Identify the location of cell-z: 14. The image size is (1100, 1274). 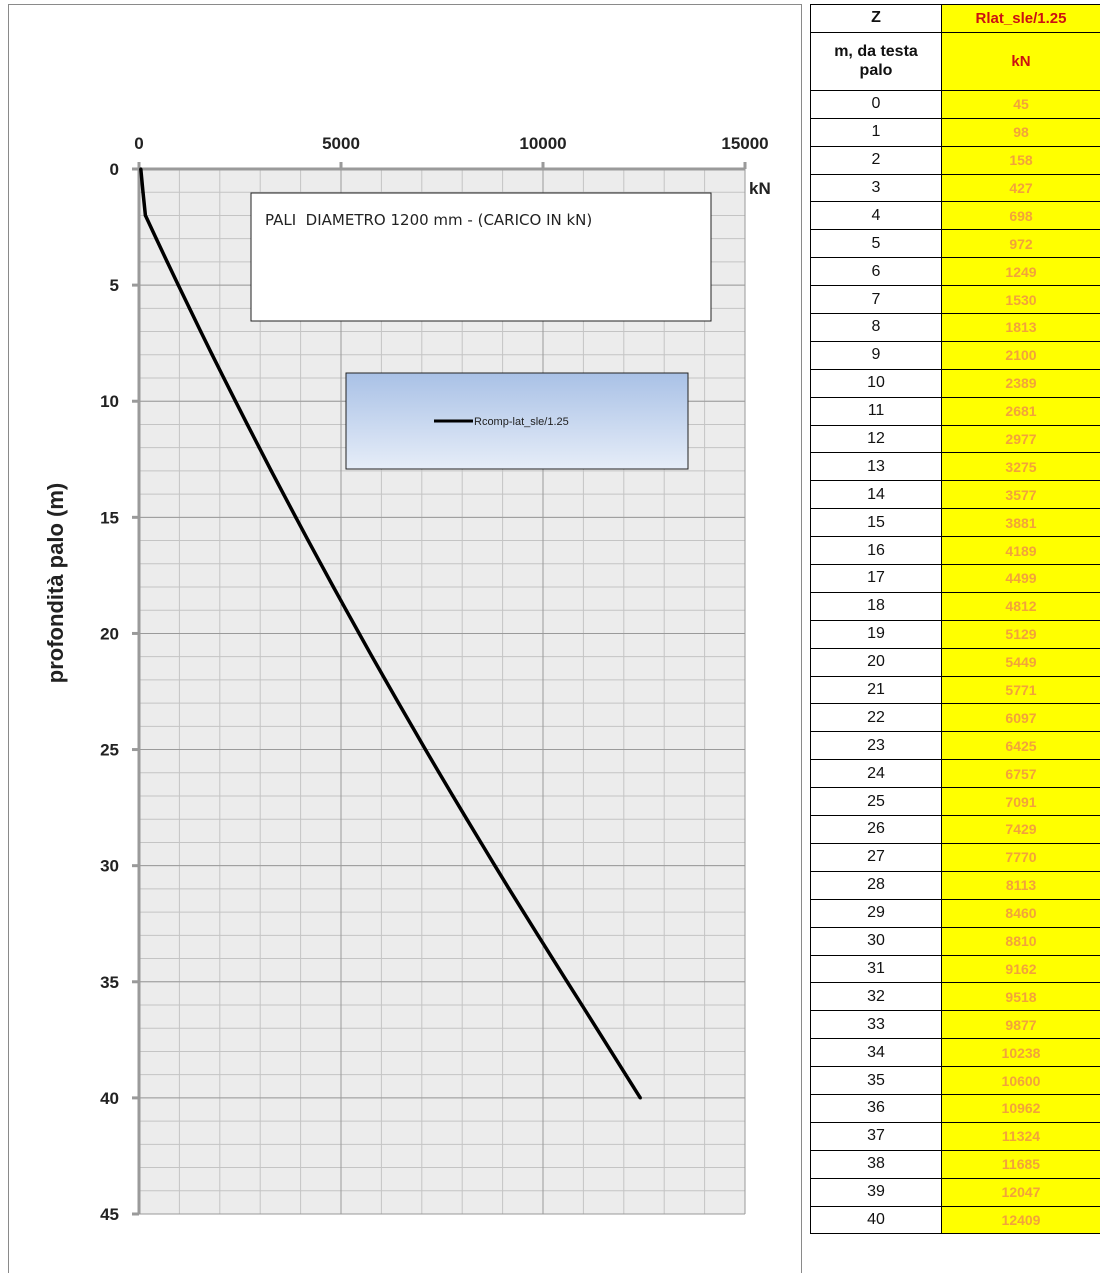
(876, 495).